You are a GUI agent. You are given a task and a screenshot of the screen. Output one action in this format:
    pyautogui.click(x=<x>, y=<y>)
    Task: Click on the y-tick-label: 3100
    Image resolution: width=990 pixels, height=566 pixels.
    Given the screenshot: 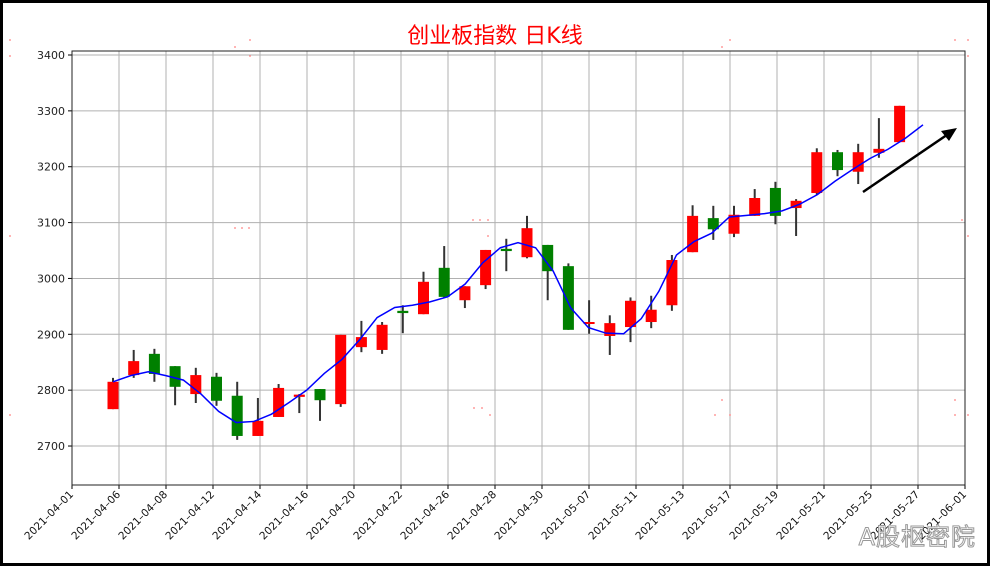 What is the action you would take?
    pyautogui.click(x=51, y=223)
    